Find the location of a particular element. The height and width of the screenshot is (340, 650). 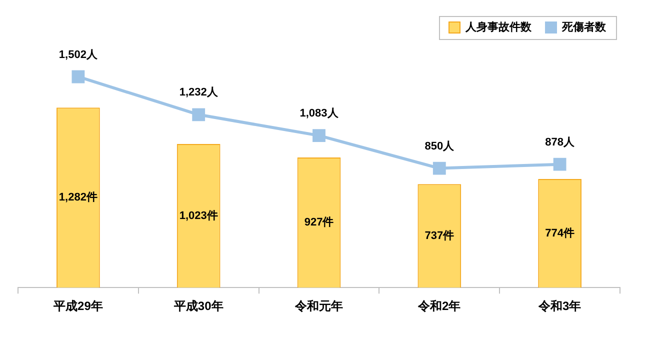

data-label: 878人 is located at coordinates (560, 142).